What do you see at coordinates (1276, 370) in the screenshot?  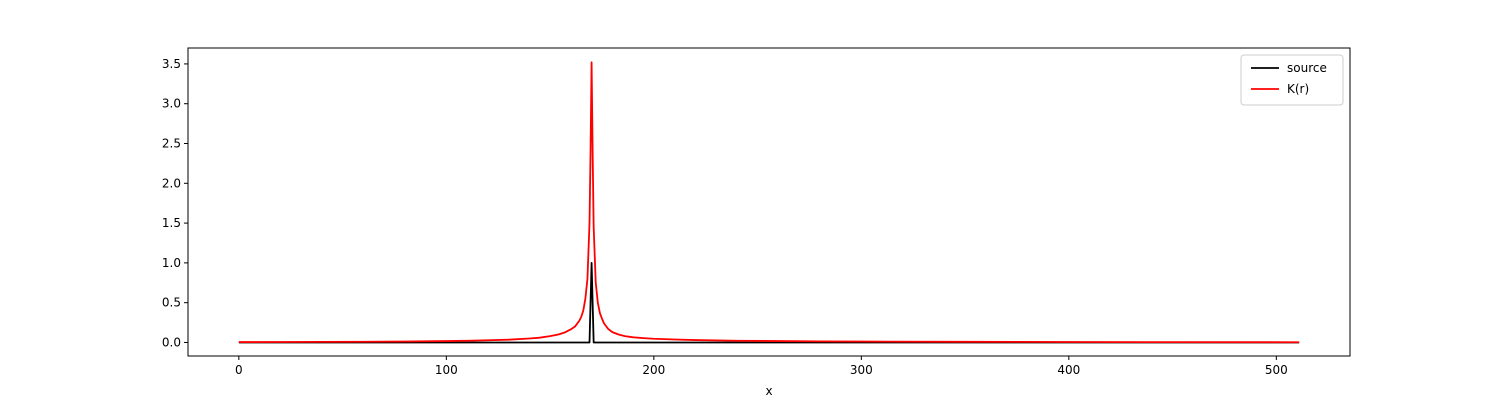 I see `x-tick-label: 500` at bounding box center [1276, 370].